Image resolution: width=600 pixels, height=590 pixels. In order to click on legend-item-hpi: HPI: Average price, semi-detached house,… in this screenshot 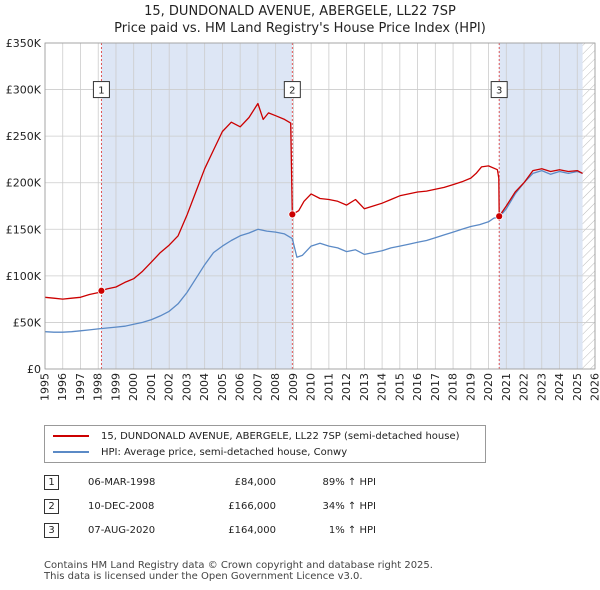, I will do `click(200, 452)`.